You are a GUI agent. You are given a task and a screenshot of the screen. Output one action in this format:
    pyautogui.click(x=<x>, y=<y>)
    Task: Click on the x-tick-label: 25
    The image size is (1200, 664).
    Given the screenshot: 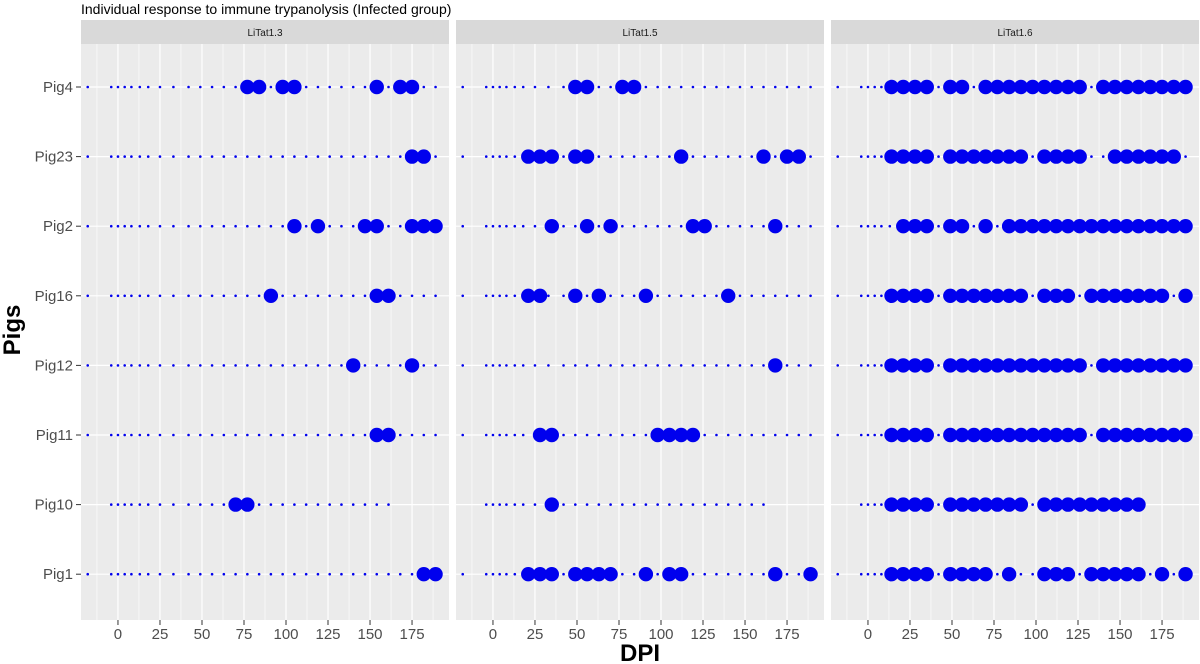 What is the action you would take?
    pyautogui.click(x=160, y=634)
    